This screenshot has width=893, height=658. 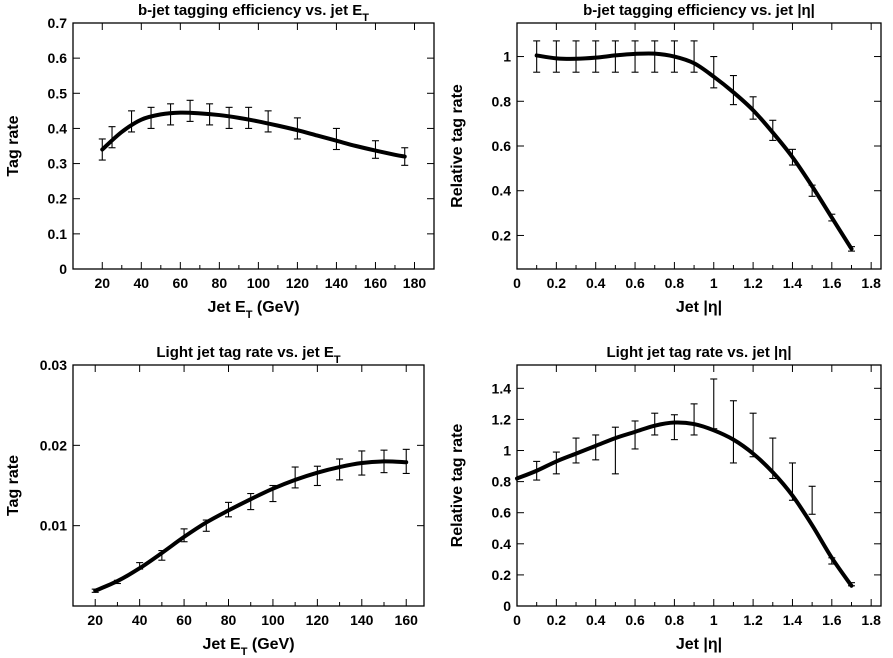 What do you see at coordinates (415, 283) in the screenshot?
I see `x-tick-label: 180` at bounding box center [415, 283].